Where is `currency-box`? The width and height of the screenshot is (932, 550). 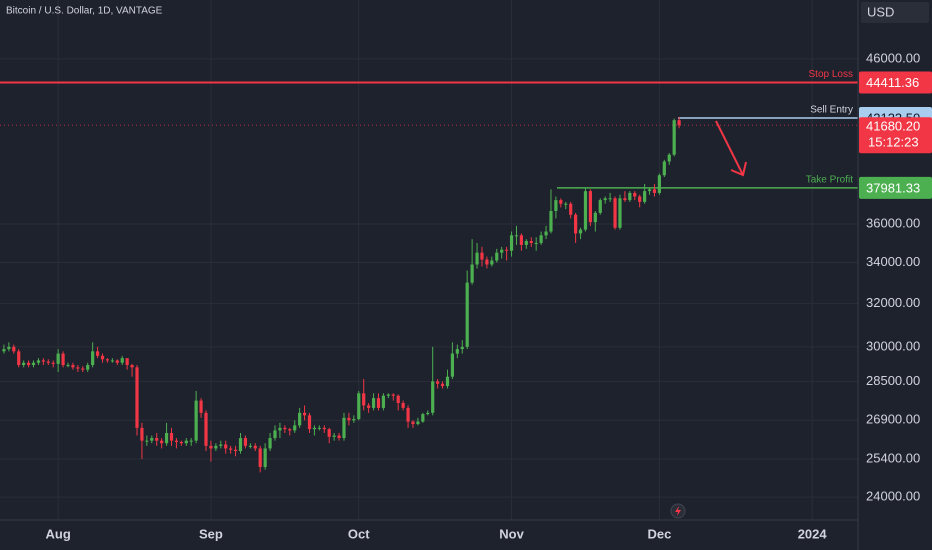 currency-box is located at coordinates (895, 12).